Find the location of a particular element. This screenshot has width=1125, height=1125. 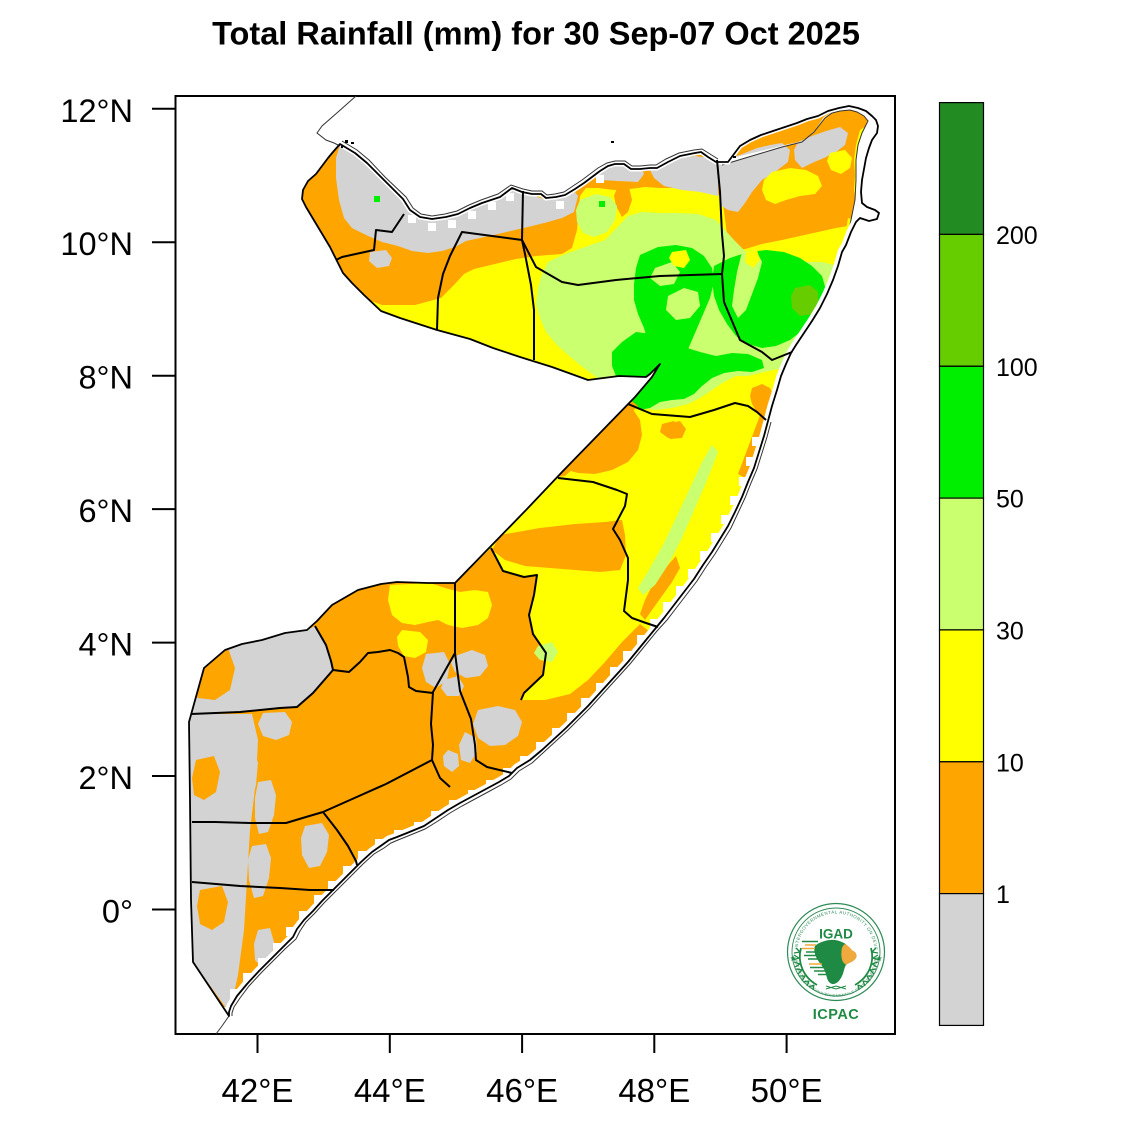

svg-text: 10 is located at coordinates (1010, 763).